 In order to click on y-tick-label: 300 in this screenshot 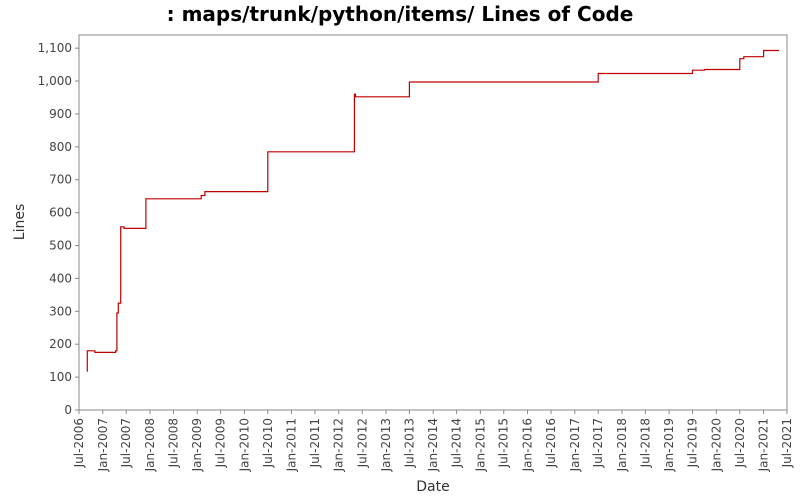, I will do `click(60, 311)`.